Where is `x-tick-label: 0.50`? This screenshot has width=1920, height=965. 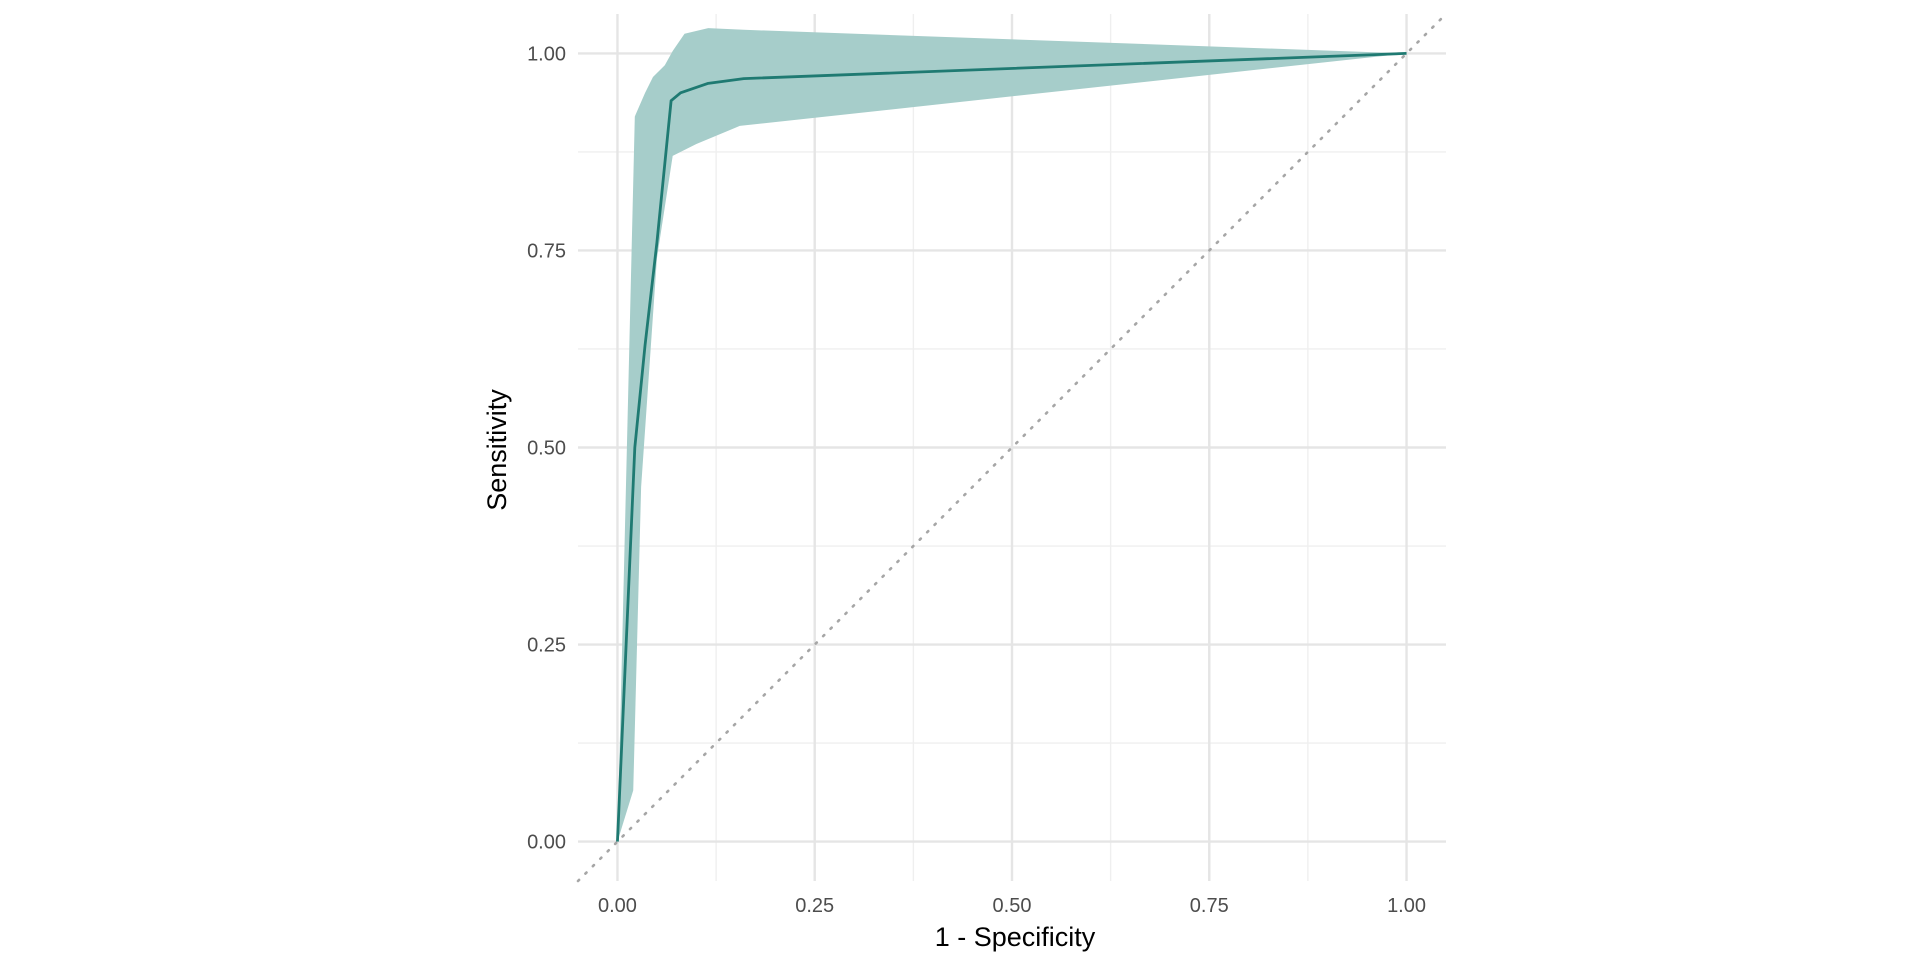 x-tick-label: 0.50 is located at coordinates (1012, 906).